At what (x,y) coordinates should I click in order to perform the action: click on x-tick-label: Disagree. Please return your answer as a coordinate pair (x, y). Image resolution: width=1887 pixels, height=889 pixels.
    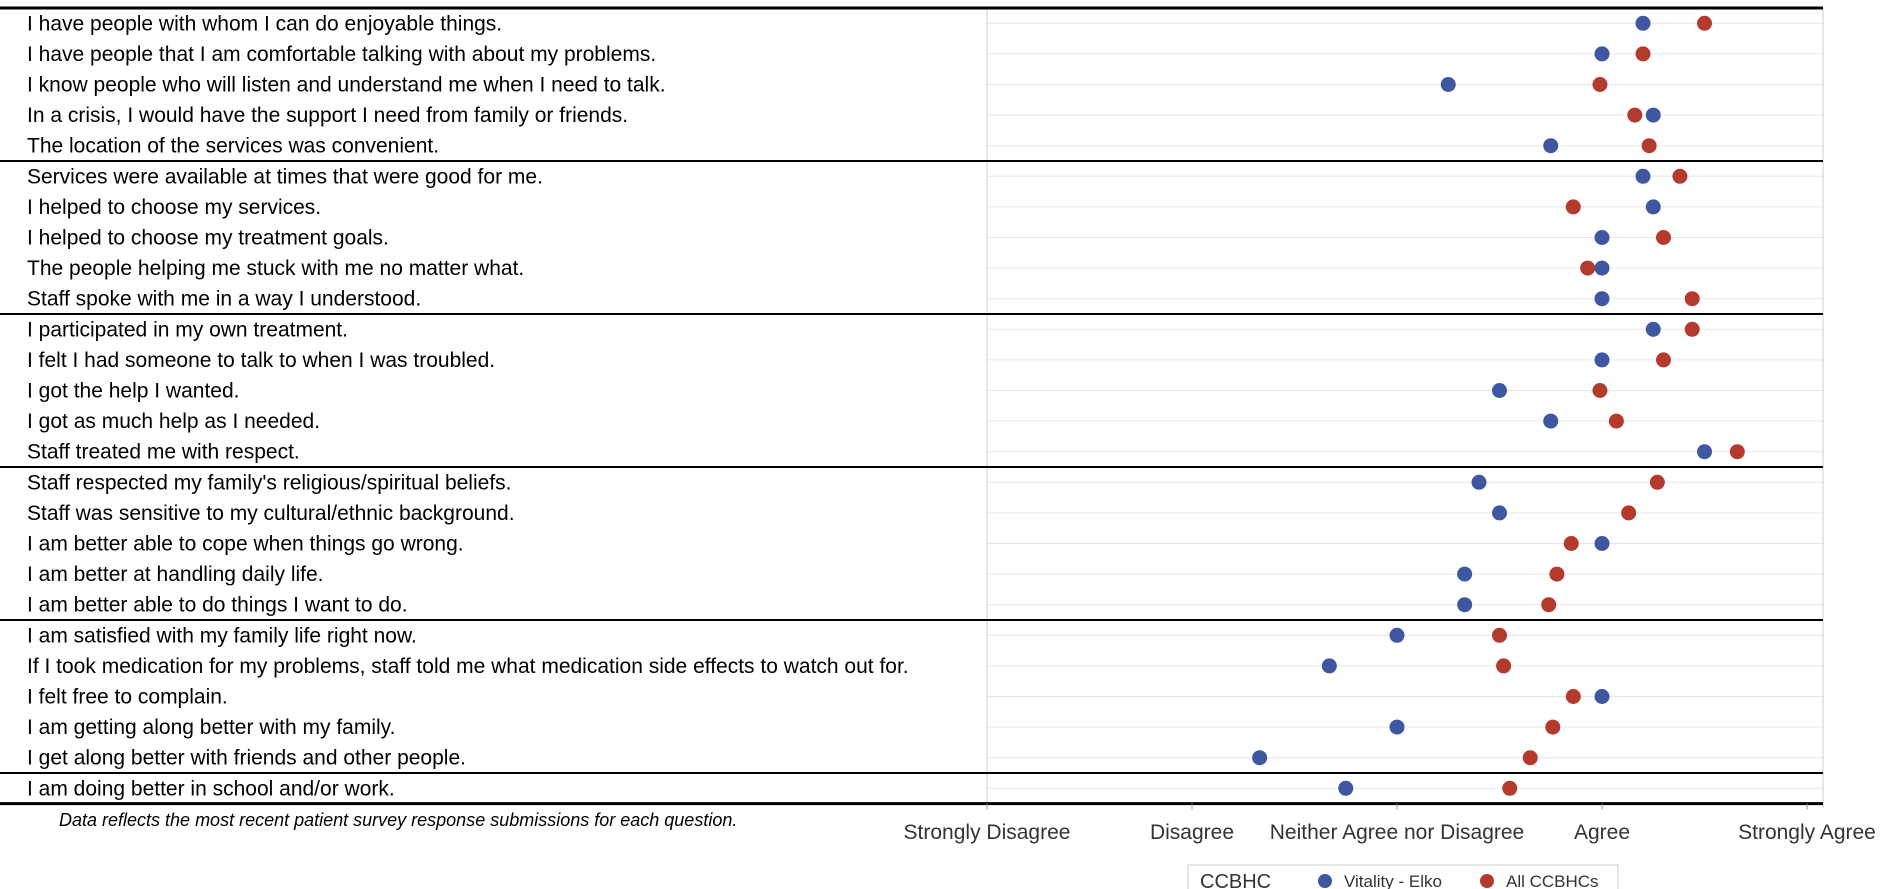
    Looking at the image, I should click on (1192, 832).